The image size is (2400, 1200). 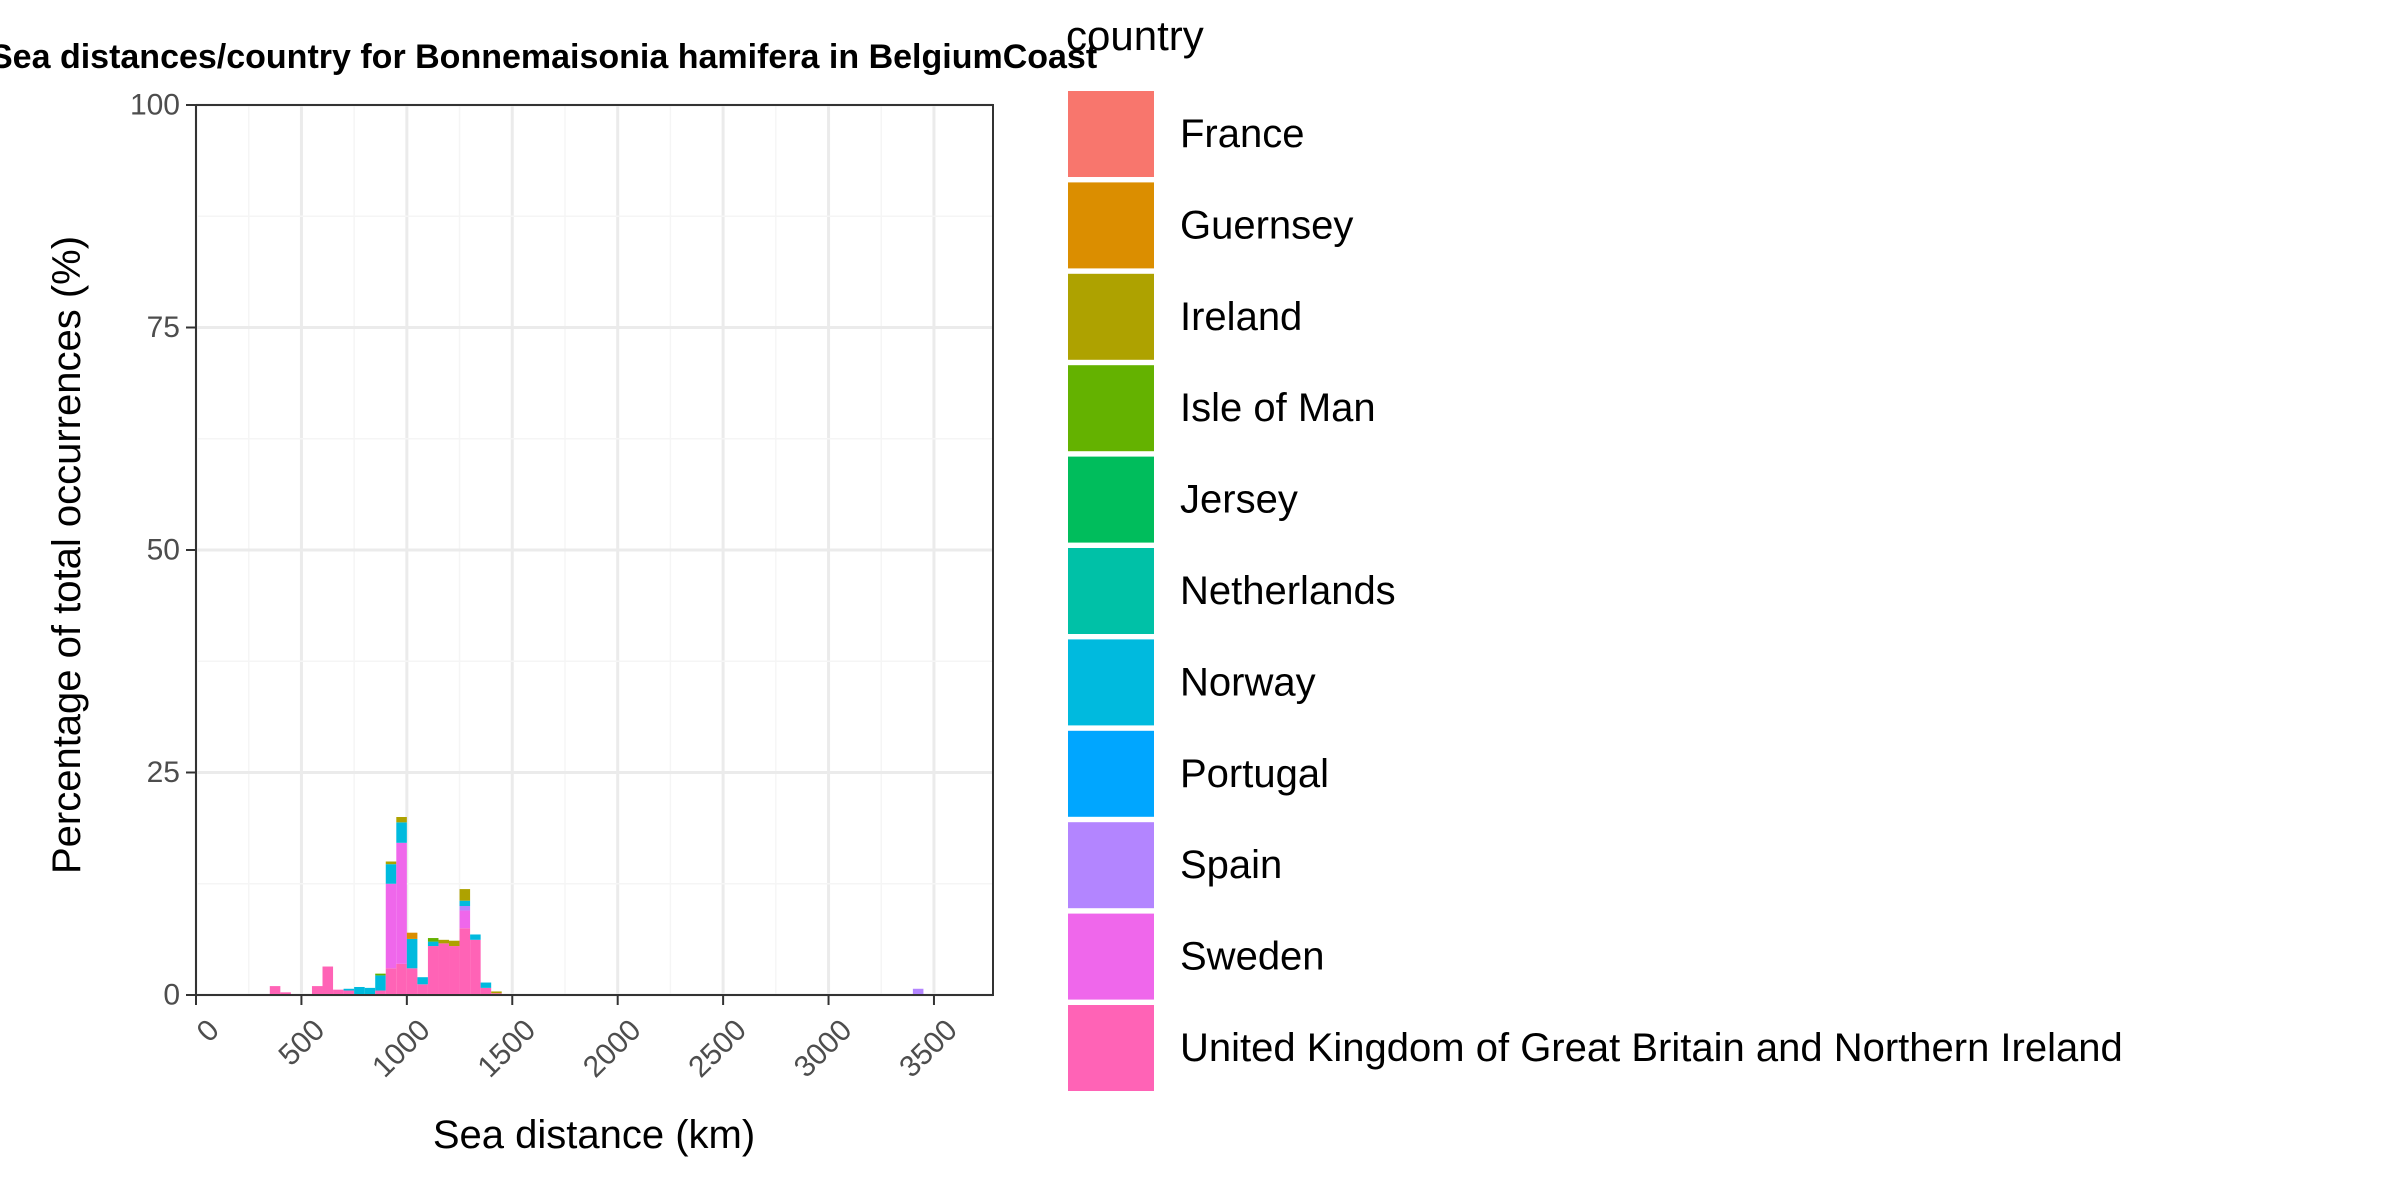 I want to click on x-tick-label: 2000, so click(x=612, y=1048).